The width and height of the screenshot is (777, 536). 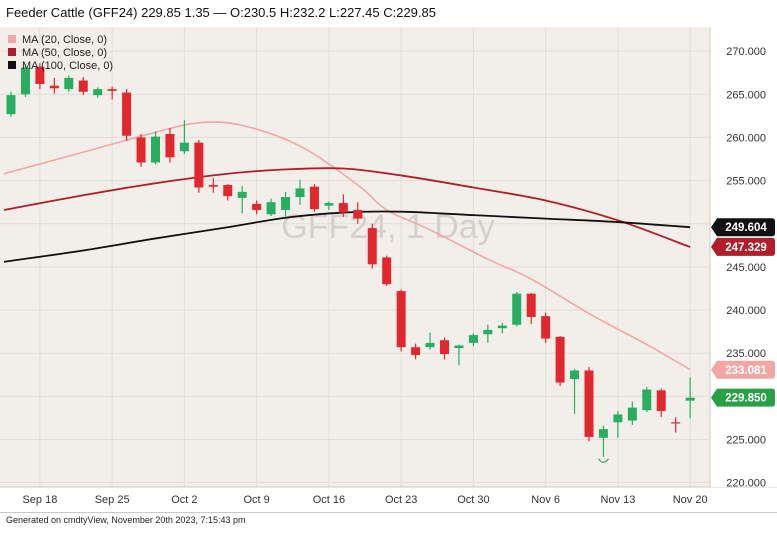 I want to click on price-tags: 249.604 247.329 233.081 229.850, so click(x=743, y=312).